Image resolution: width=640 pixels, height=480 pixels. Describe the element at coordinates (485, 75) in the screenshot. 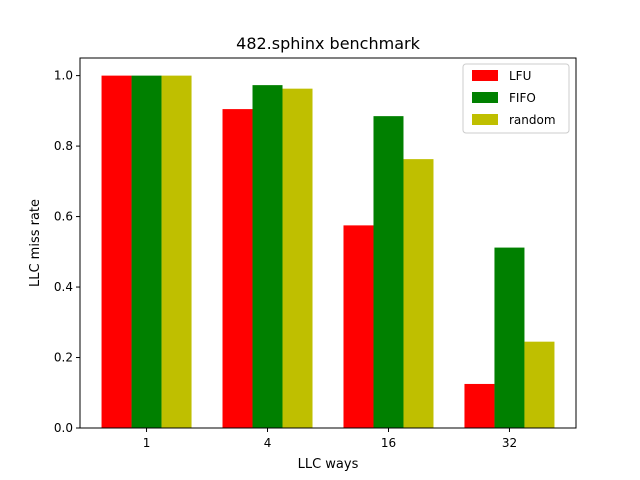

I see `legend-swatch-lfu` at that location.